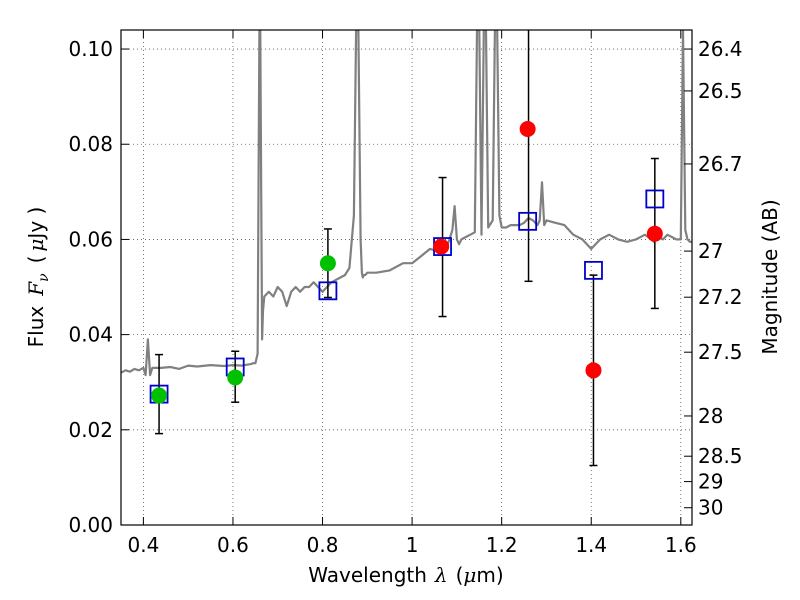 This screenshot has width=800, height=600. Describe the element at coordinates (90, 239) in the screenshot. I see `y-tick-label-3: 0.06` at that location.